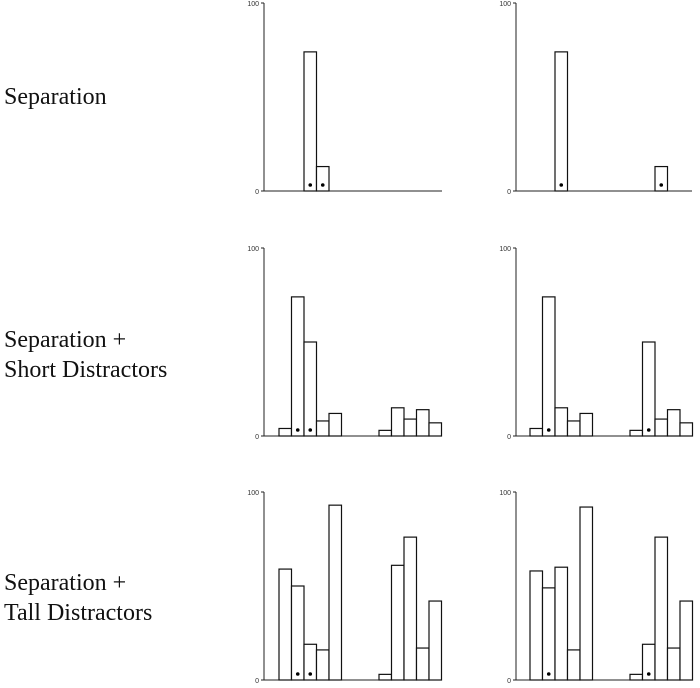  I want to click on chart-r0-c1-tick-label-0: 0, so click(509, 192).